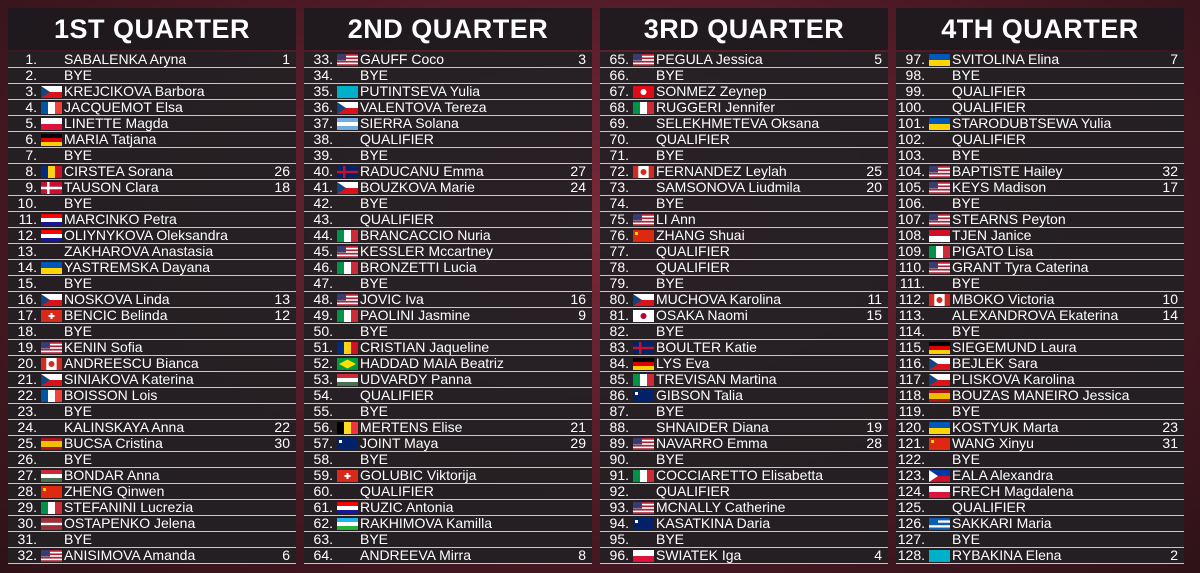  Describe the element at coordinates (139, 251) in the screenshot. I see `player-name: ZAKHAROVA Anastasia` at that location.